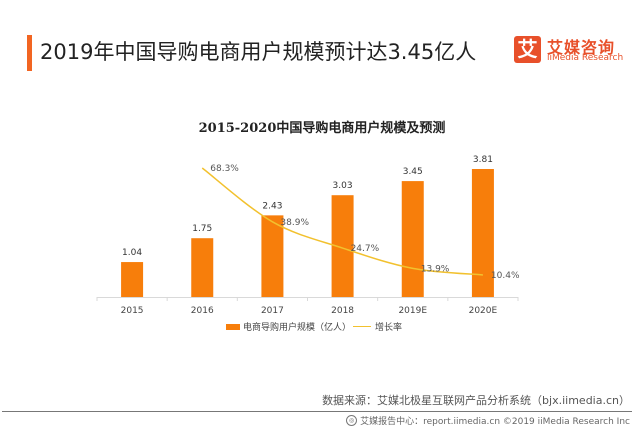  Describe the element at coordinates (527, 49) in the screenshot. I see `logo-mark-icon: 艾` at that location.